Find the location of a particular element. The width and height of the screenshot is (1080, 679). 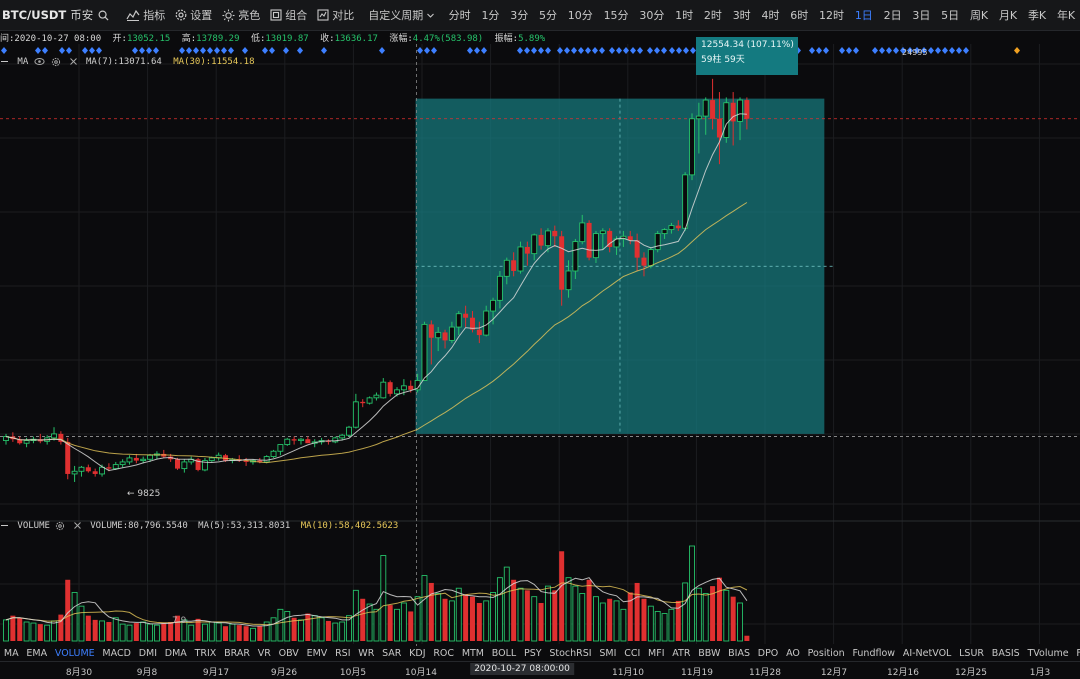

period-tab-6: 30分 is located at coordinates (652, 15).